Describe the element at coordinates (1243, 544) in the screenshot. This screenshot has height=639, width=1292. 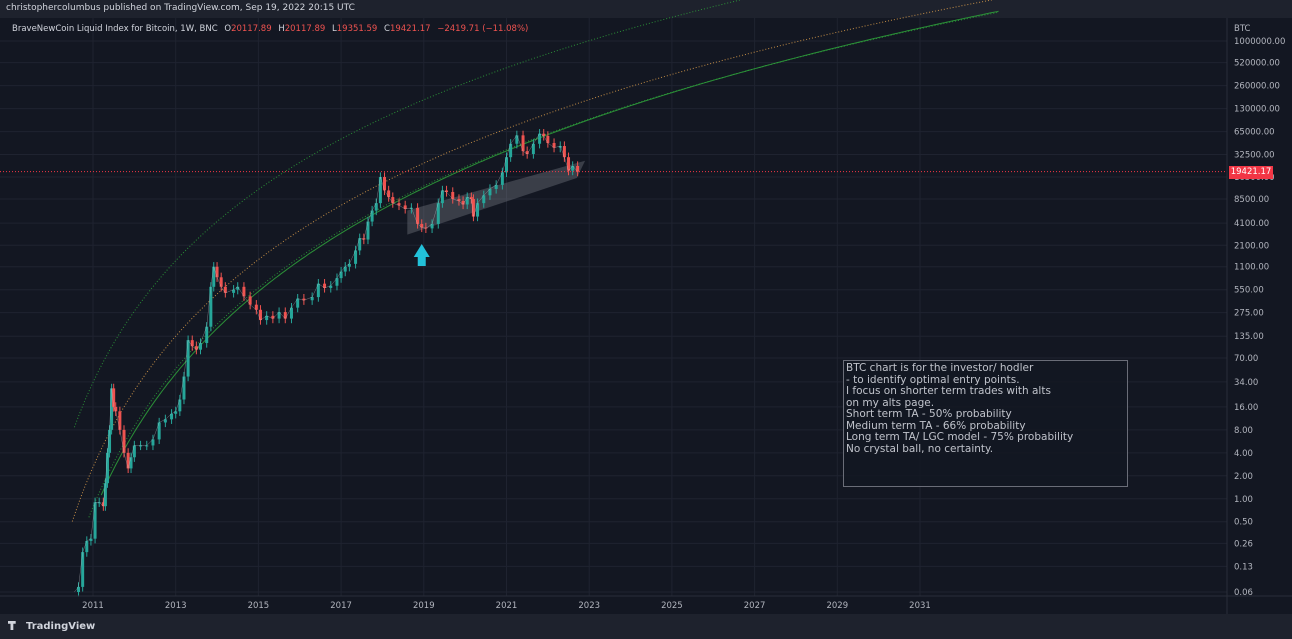
I see `y-tick-label: 0.26` at that location.